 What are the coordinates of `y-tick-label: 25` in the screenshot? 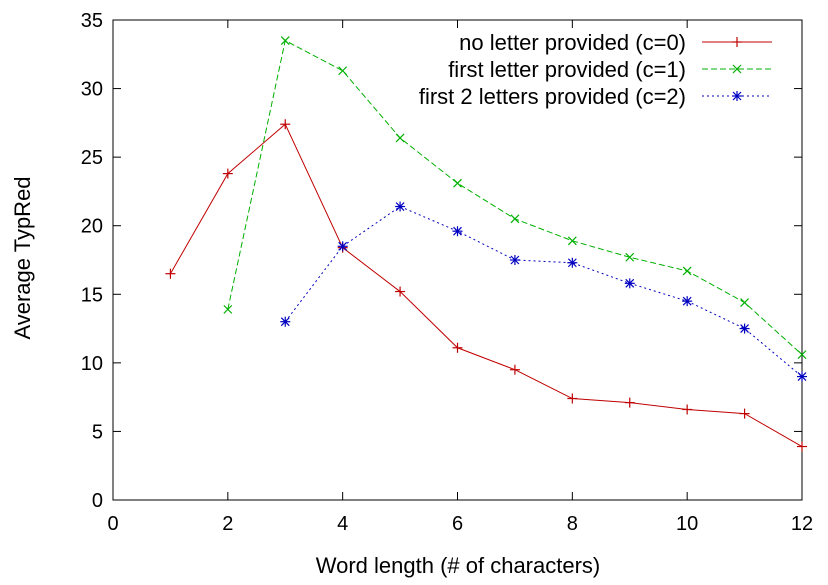 It's located at (92, 158).